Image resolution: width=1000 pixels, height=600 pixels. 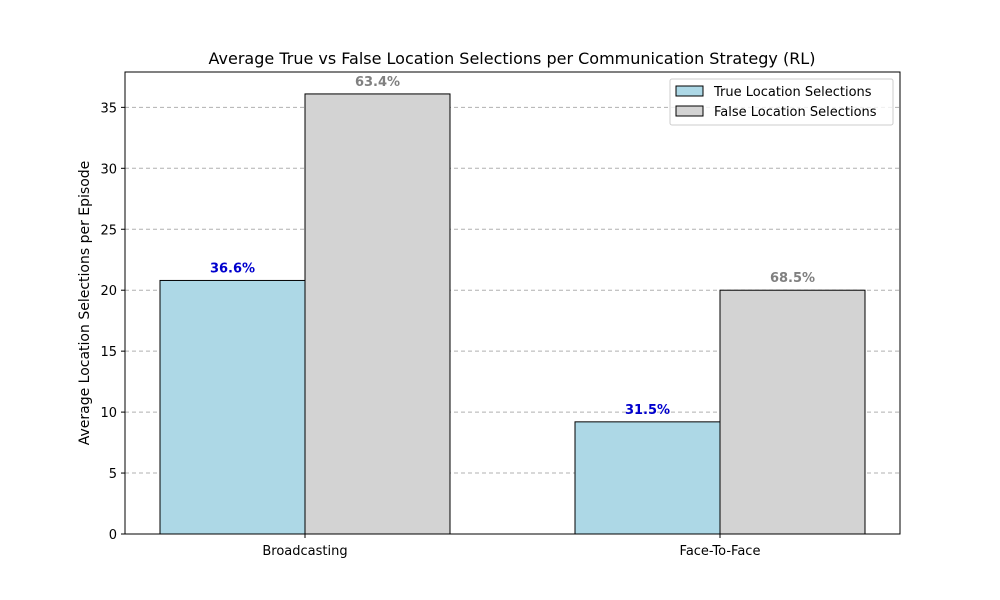 I want to click on y-tick-label: 30, so click(x=108, y=169).